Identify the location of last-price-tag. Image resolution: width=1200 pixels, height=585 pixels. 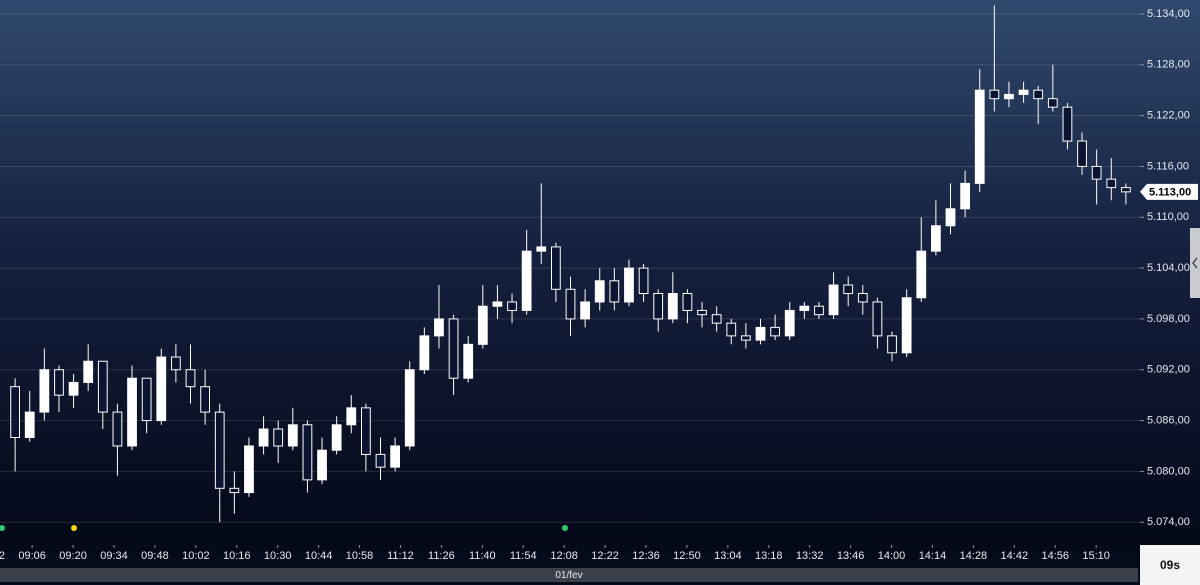
(1169, 191).